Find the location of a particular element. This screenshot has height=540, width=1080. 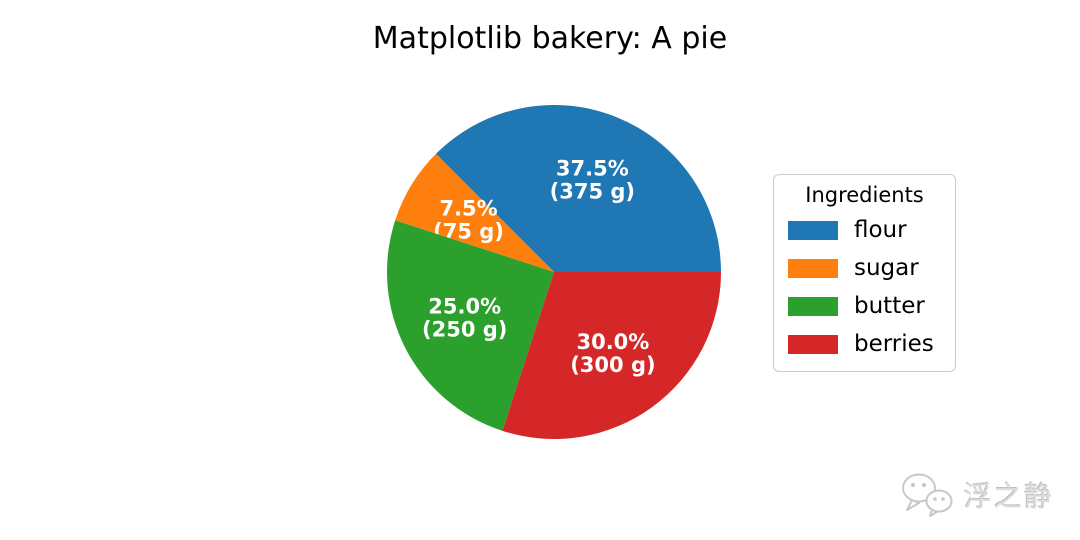

pie-slice-sugar is located at coordinates (474, 212).